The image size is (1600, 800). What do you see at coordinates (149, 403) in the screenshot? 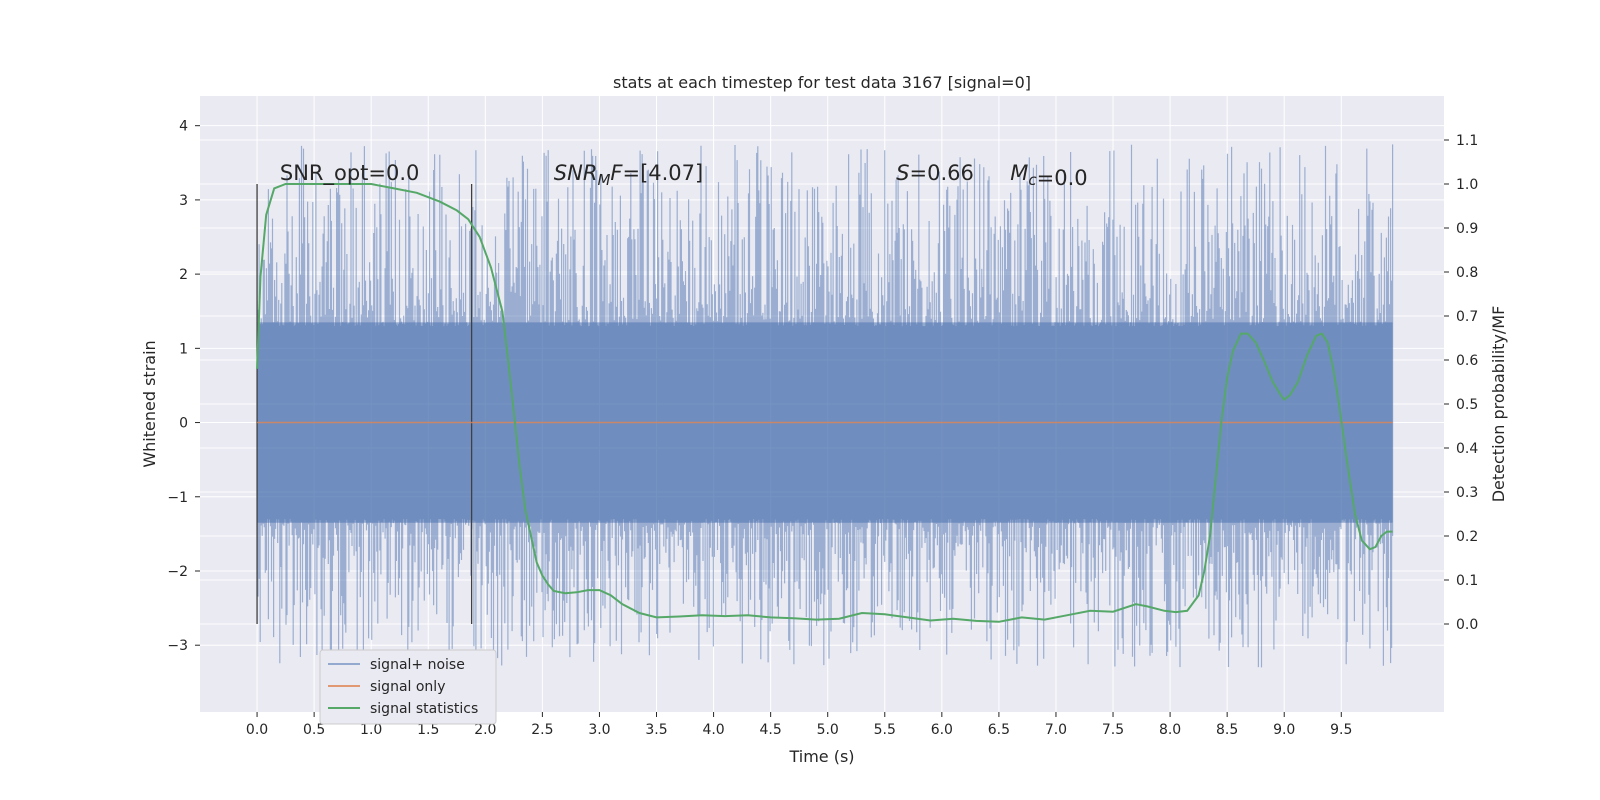
I see `y-axis-left-title: Whitened strain` at bounding box center [149, 403].